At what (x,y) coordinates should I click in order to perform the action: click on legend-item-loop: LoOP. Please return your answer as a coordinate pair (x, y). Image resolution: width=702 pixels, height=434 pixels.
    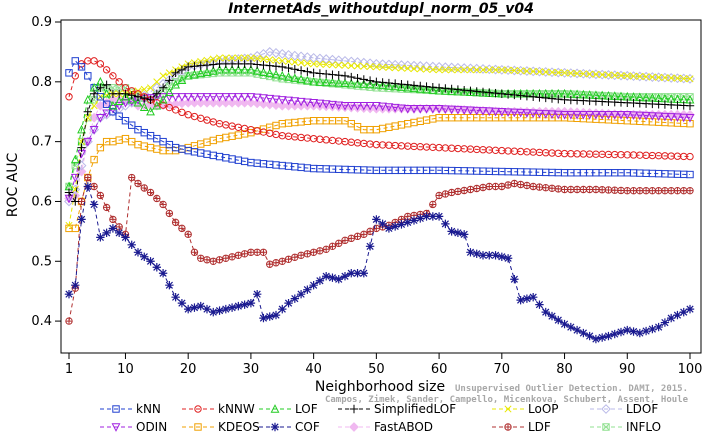
    Looking at the image, I should click on (525, 409).